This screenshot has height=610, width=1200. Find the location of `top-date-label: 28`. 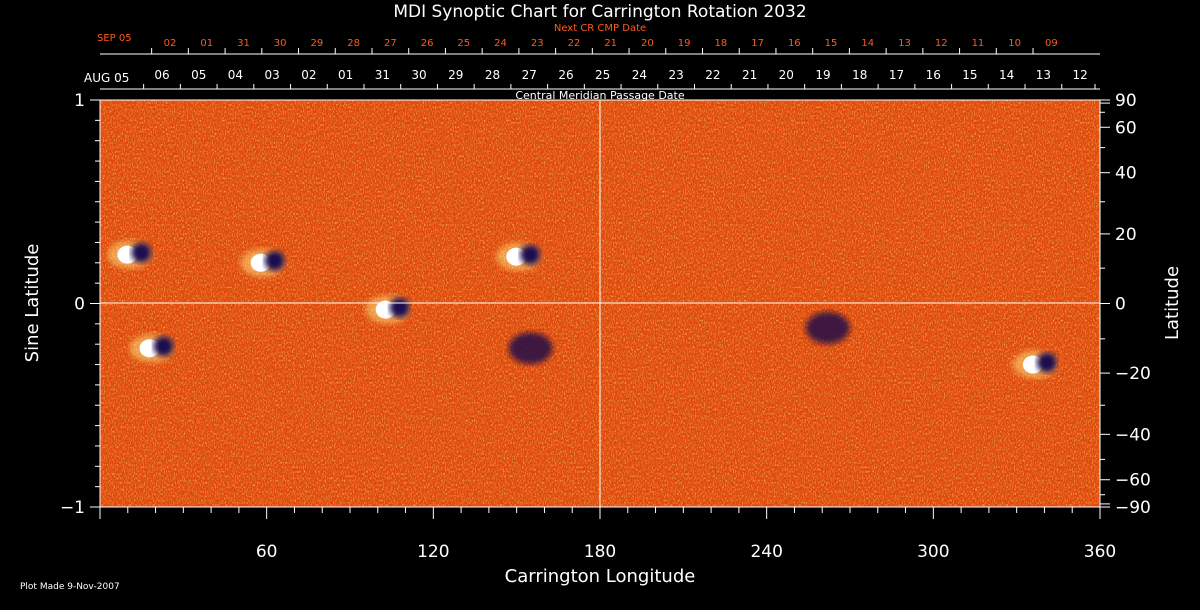

top-date-label: 28 is located at coordinates (492, 75).